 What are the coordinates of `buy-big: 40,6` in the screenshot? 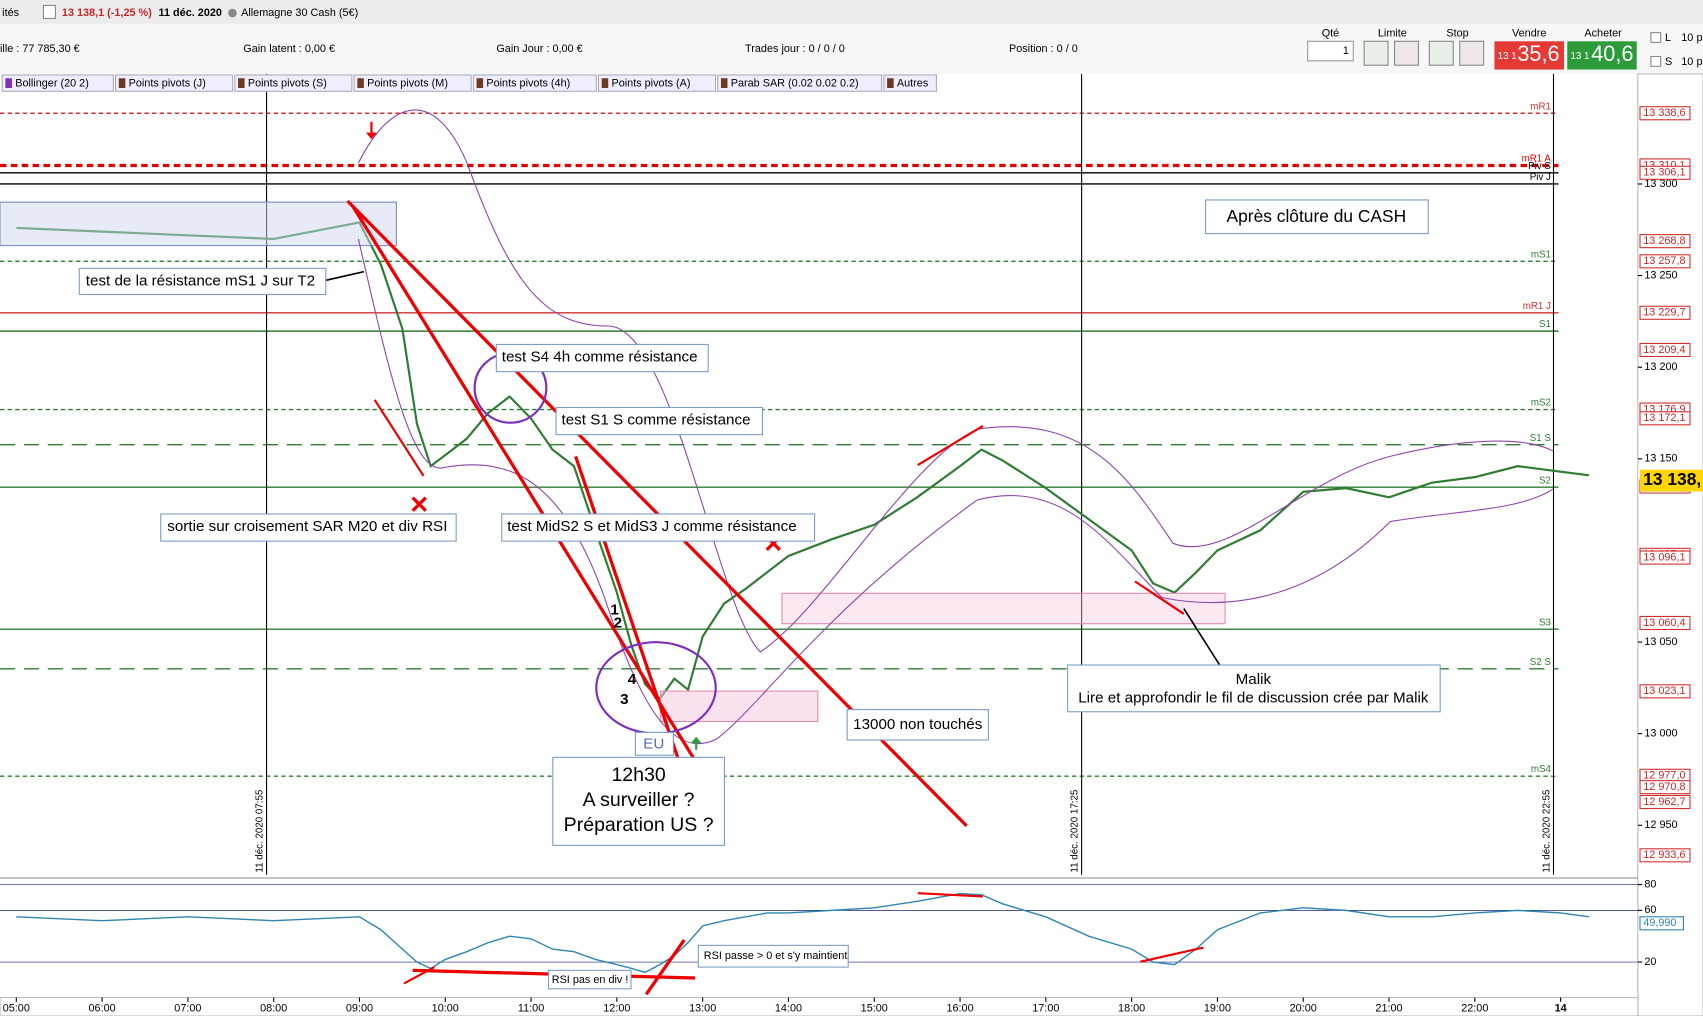 It's located at (1612, 53).